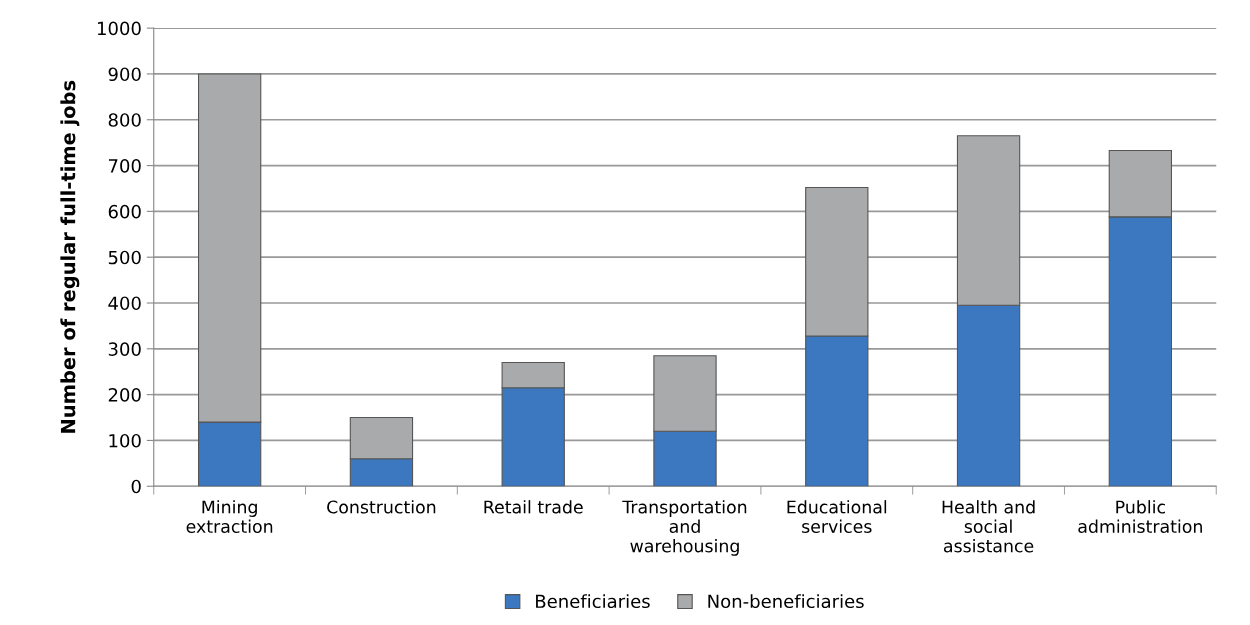 The image size is (1250, 625). Describe the element at coordinates (125, 440) in the screenshot. I see `y-tick-label: 100` at that location.